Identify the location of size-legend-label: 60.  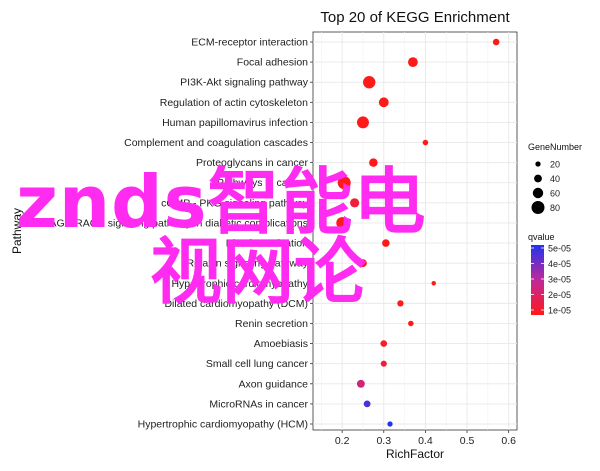
(555, 194).